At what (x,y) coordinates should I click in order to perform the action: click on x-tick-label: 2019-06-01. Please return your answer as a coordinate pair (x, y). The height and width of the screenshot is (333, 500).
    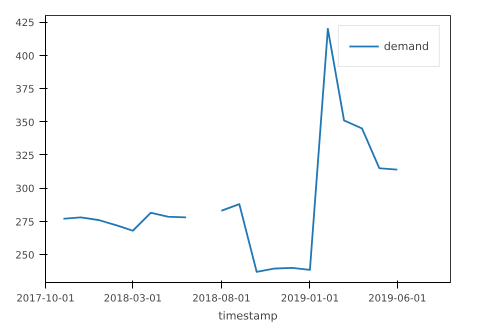
    Looking at the image, I should click on (397, 299).